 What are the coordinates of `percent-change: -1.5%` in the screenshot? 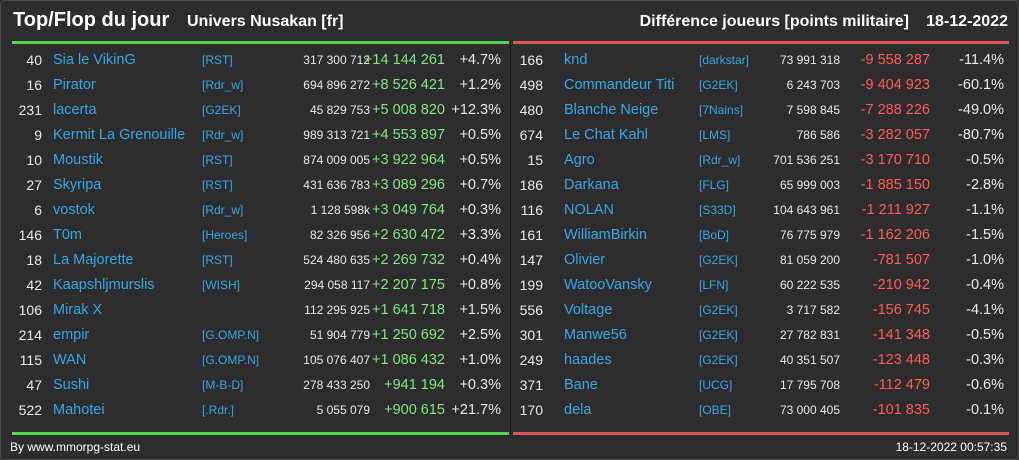 It's located at (985, 235).